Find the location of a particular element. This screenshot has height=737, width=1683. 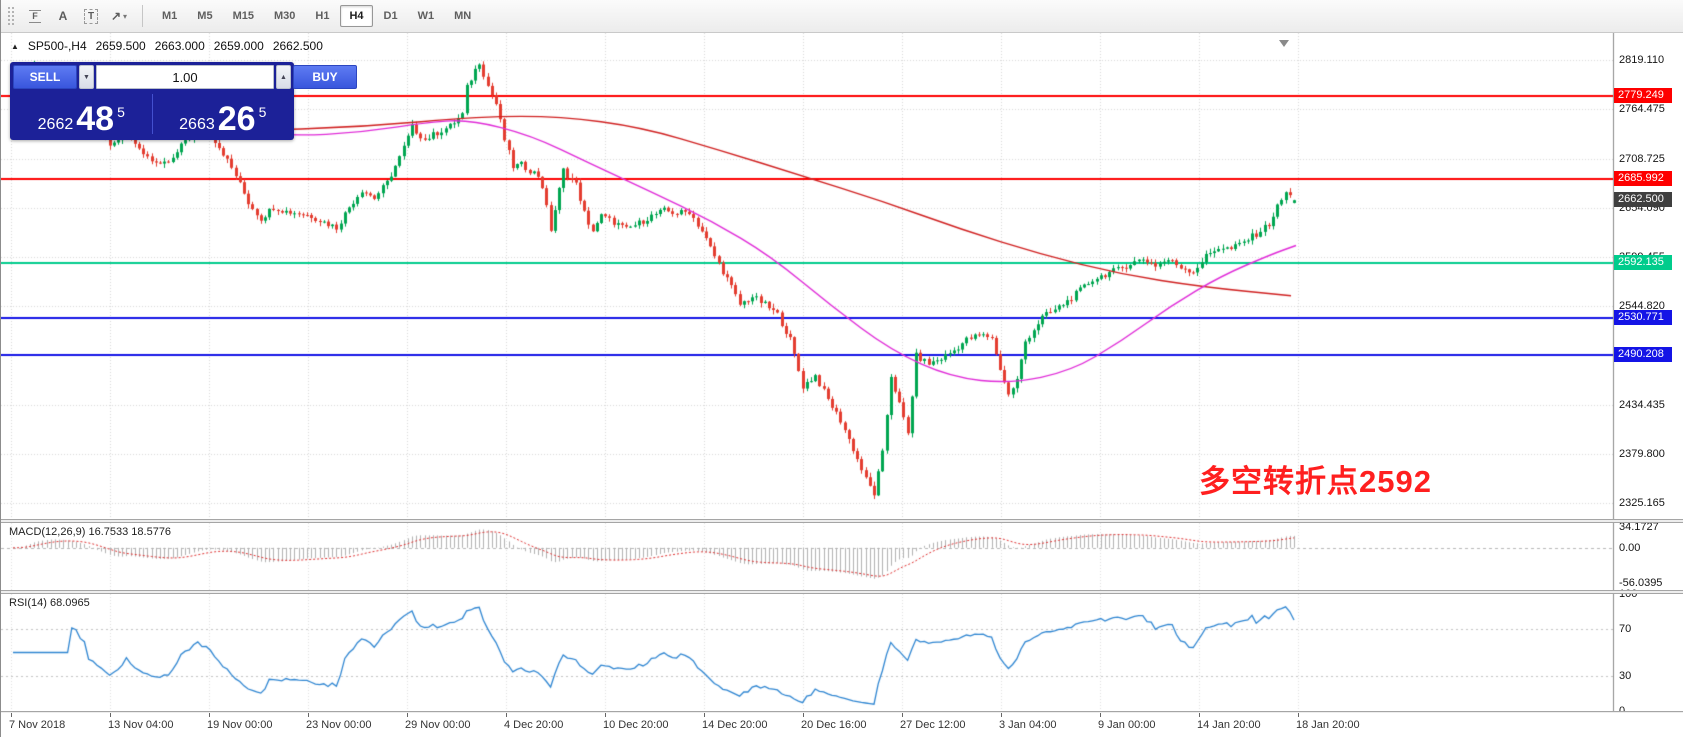

timeframe-m15-button: M15 is located at coordinates (243, 16).